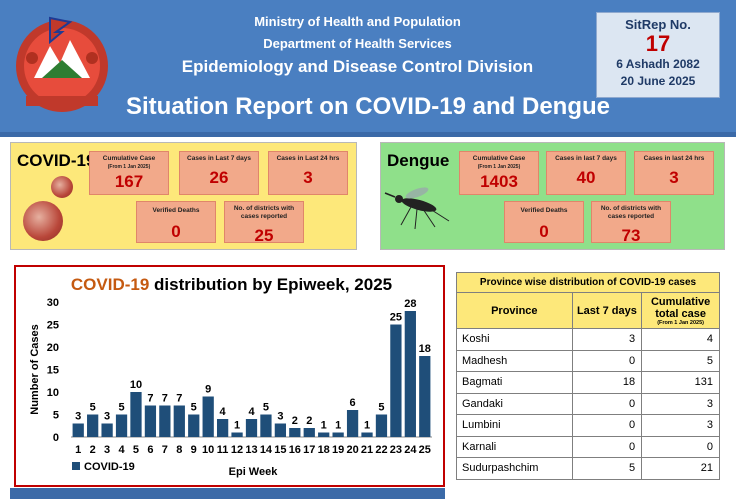 This screenshot has width=736, height=499. What do you see at coordinates (680, 322) in the screenshot?
I see `col-header-cumulative-sub: (From 1 Jan 2025)` at bounding box center [680, 322].